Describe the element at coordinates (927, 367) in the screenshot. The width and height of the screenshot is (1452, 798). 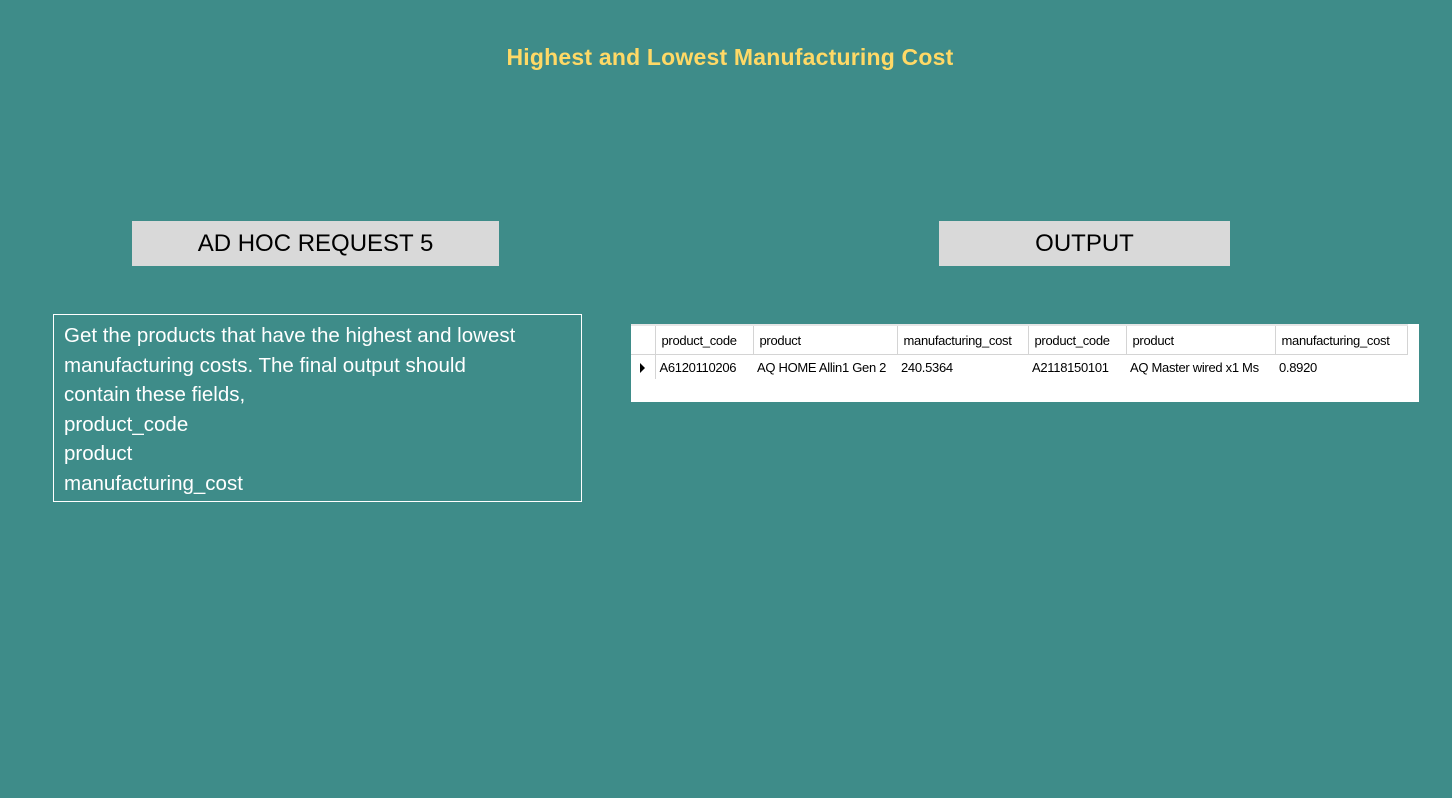
I see `table-cell: 240.5364` at that location.